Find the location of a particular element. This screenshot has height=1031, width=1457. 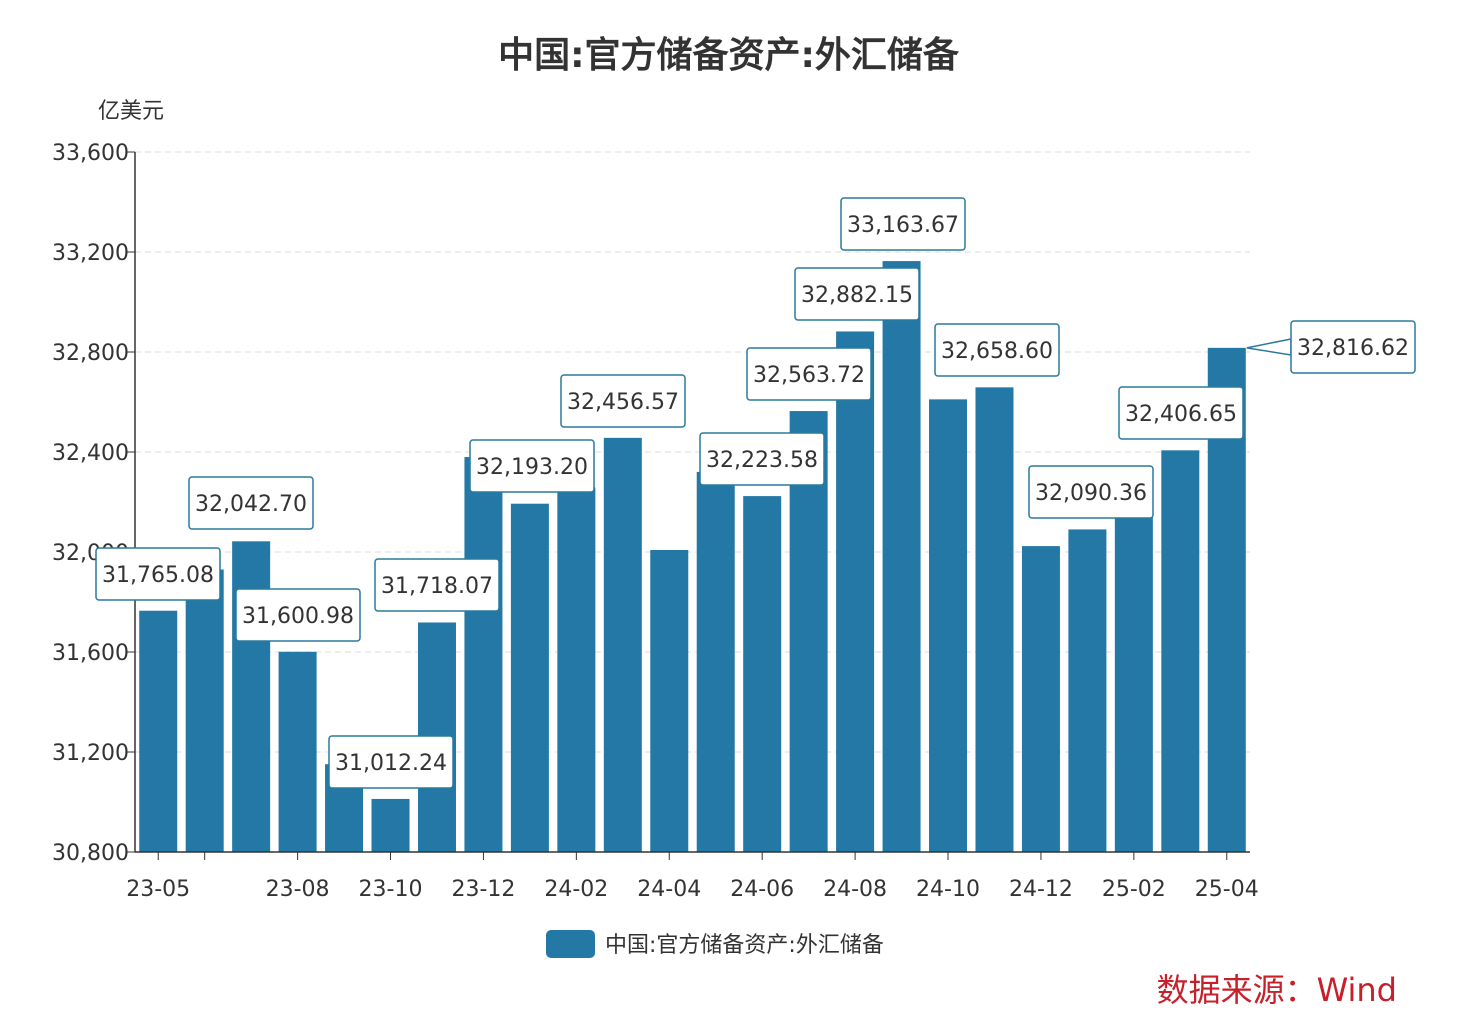

data-label: 31,600.98 is located at coordinates (298, 616).